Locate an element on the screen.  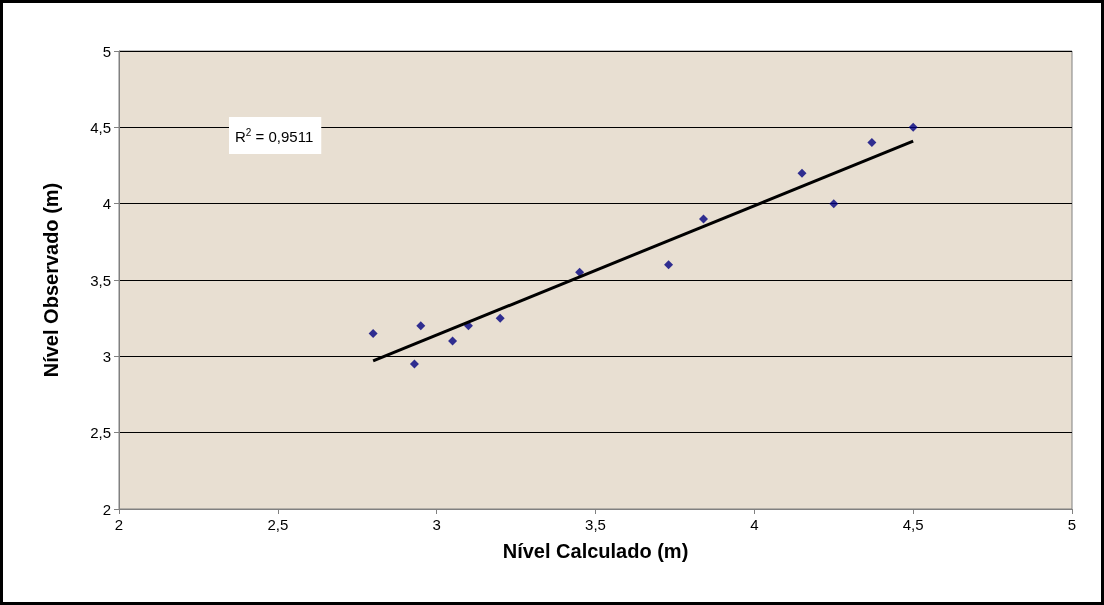
y-tick-label: 4 is located at coordinates (106, 204).